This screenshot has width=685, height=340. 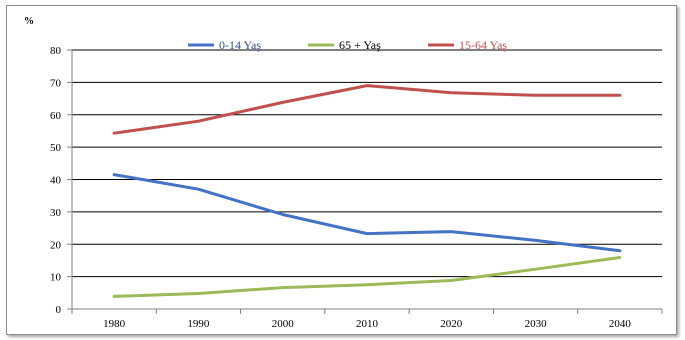 I want to click on y-tick-label: 20, so click(x=56, y=245).